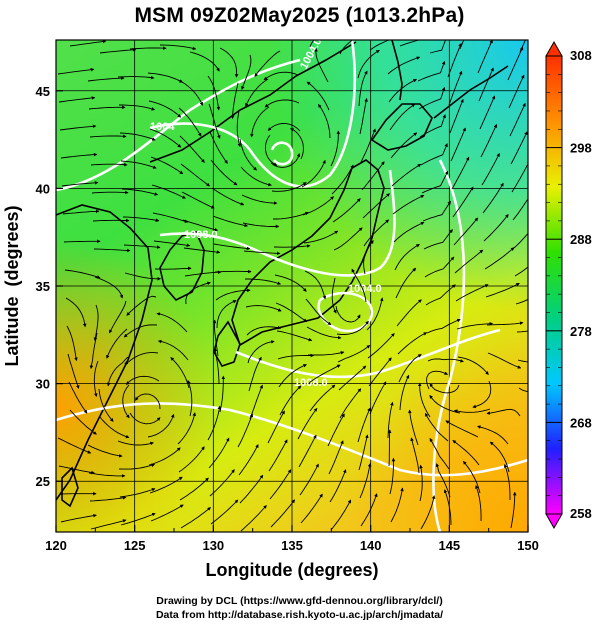  I want to click on coastline-hokkaido, so click(401, 127).